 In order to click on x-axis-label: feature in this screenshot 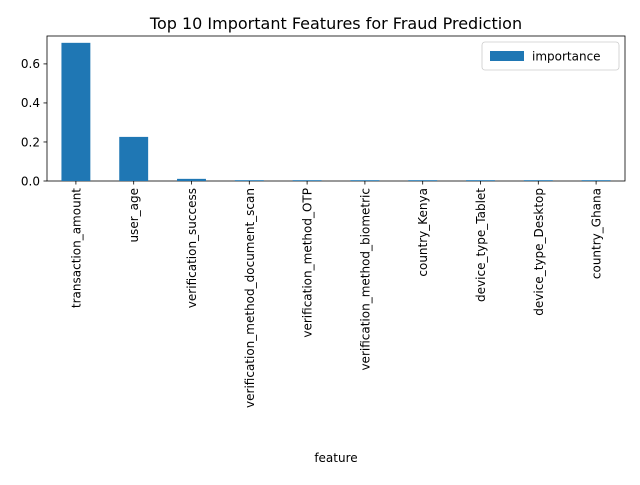, I will do `click(335, 458)`.